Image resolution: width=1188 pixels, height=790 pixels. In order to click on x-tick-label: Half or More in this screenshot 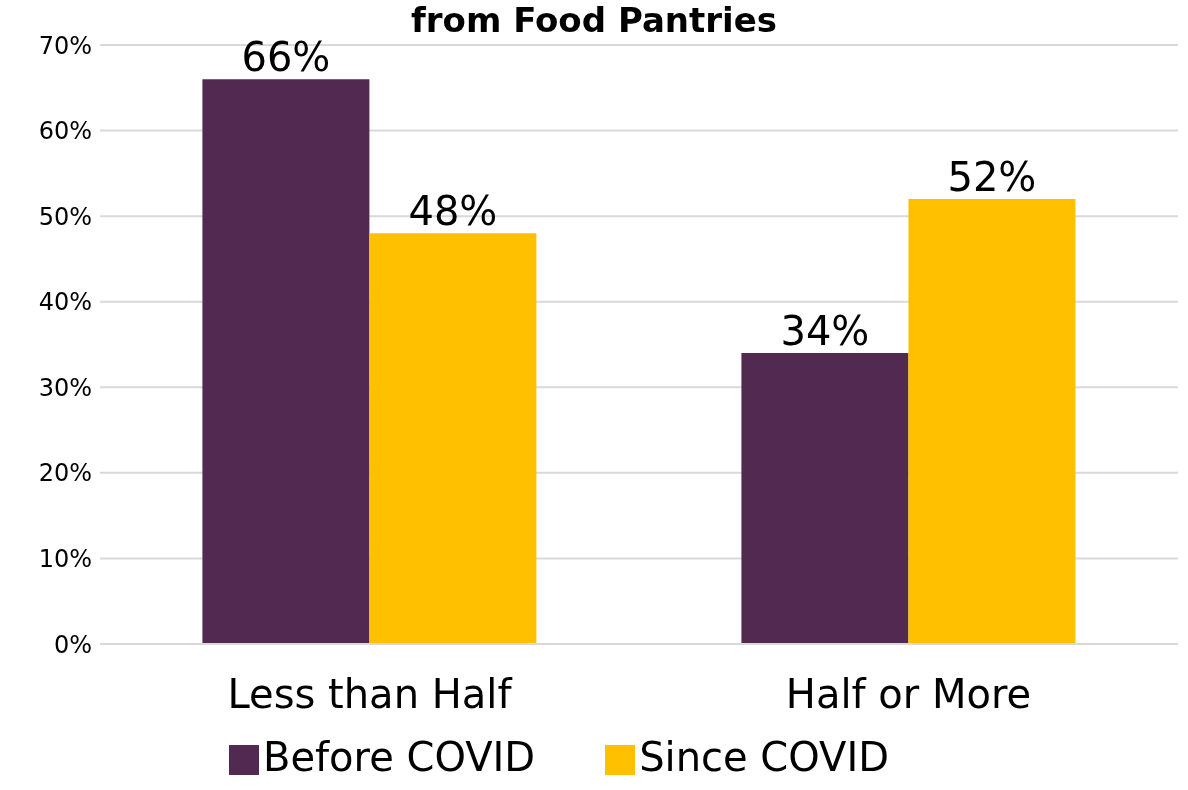, I will do `click(908, 694)`.